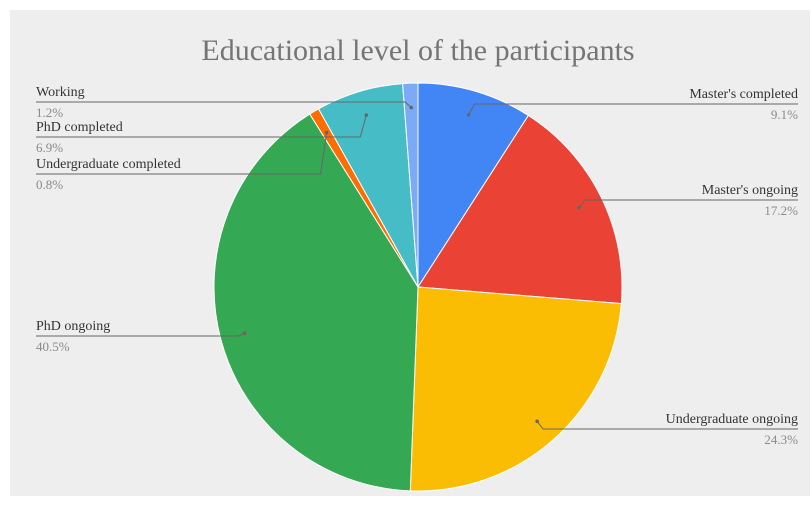  Describe the element at coordinates (784, 114) in the screenshot. I see `slice-percent: 9.1%` at that location.